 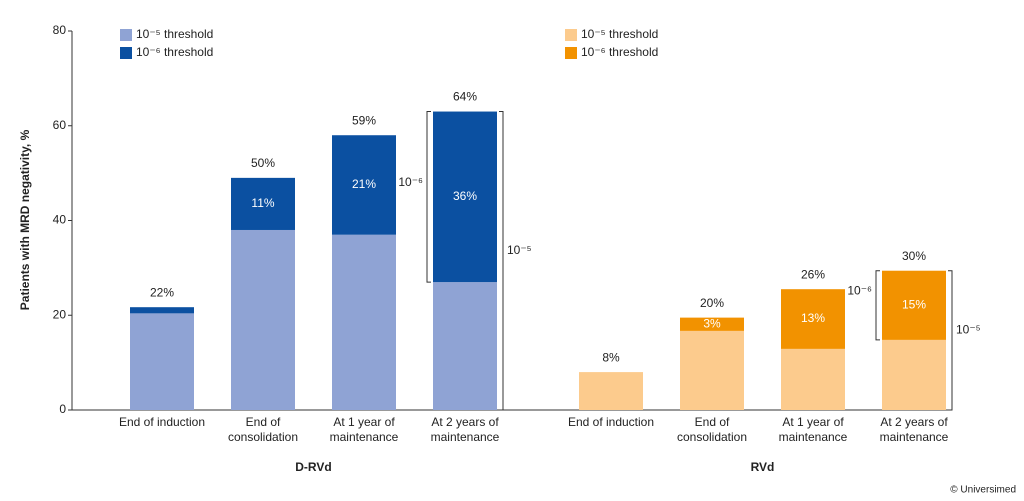 I want to click on value-label: 36%, so click(x=465, y=196).